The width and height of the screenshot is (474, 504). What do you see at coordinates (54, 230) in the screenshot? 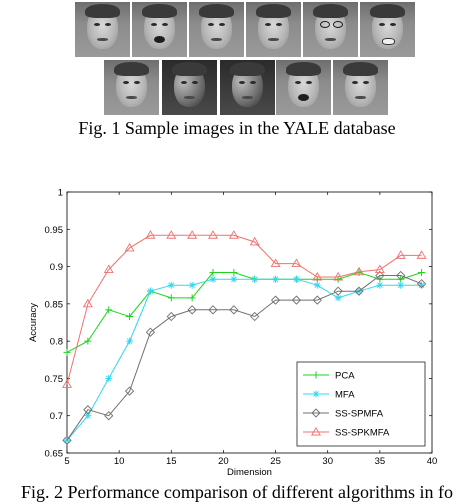
I see `y-tick-label: 0.95` at bounding box center [54, 230].